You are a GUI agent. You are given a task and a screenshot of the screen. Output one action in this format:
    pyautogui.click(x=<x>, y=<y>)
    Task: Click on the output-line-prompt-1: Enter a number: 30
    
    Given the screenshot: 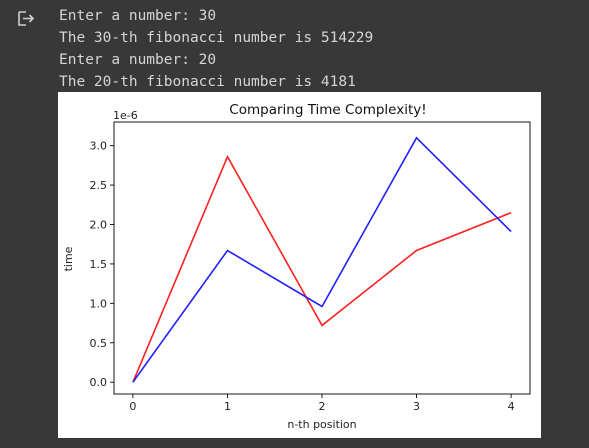 What is the action you would take?
    pyautogui.click(x=138, y=16)
    